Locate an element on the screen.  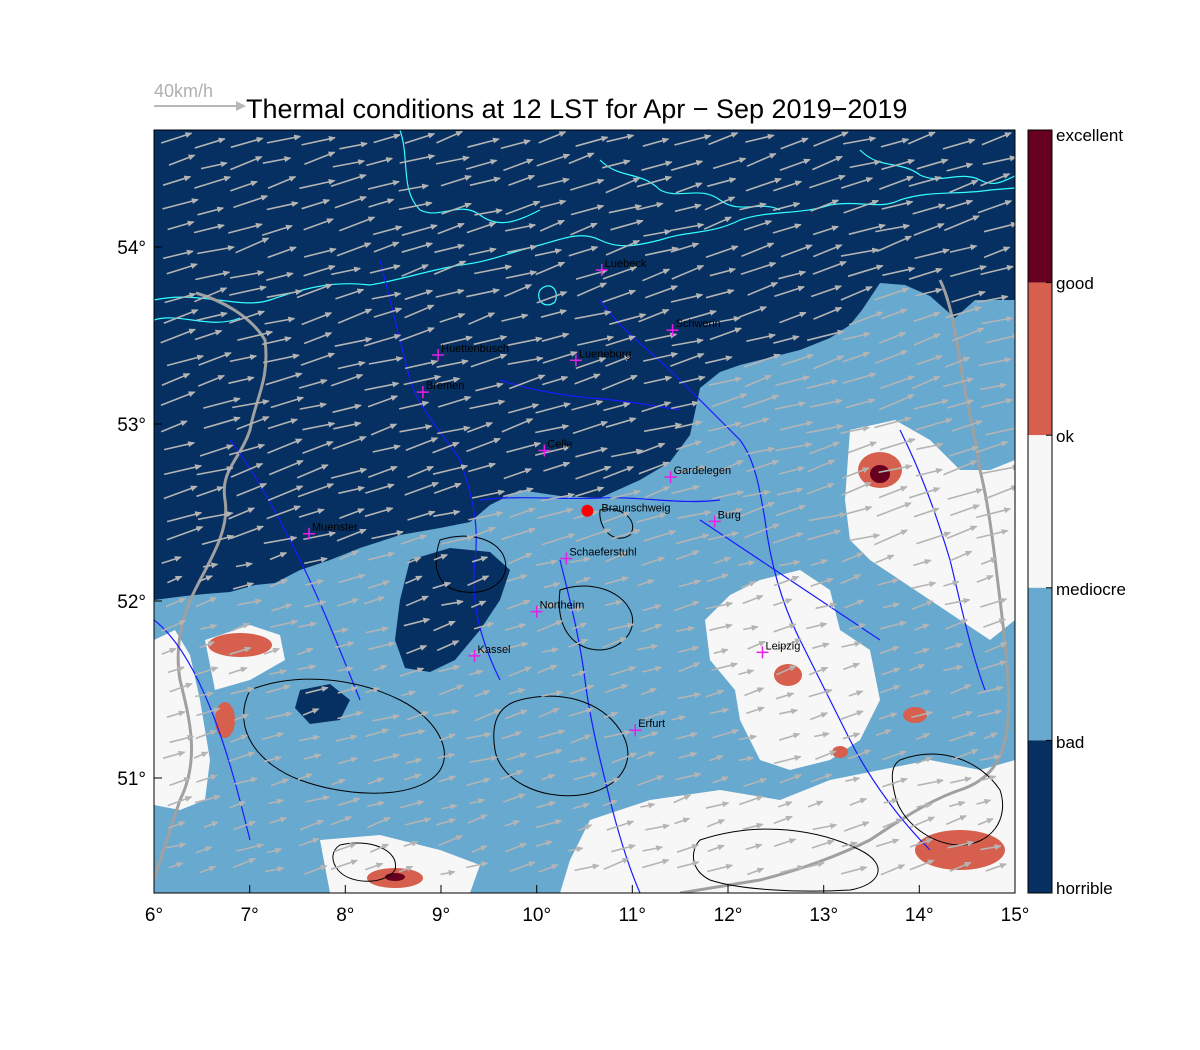
wind-reference-arrowhead is located at coordinates (241, 106).